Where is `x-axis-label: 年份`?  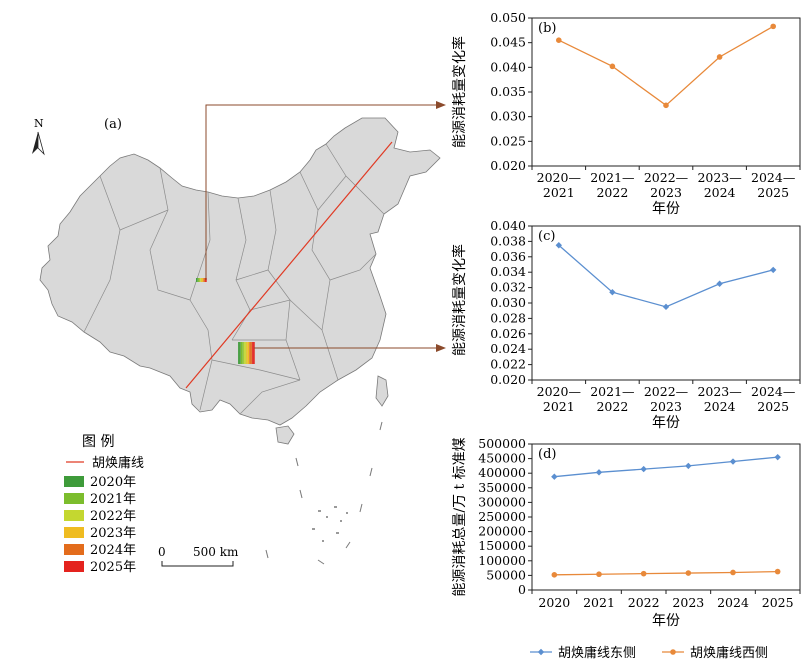
x-axis-label: 年份 is located at coordinates (666, 209).